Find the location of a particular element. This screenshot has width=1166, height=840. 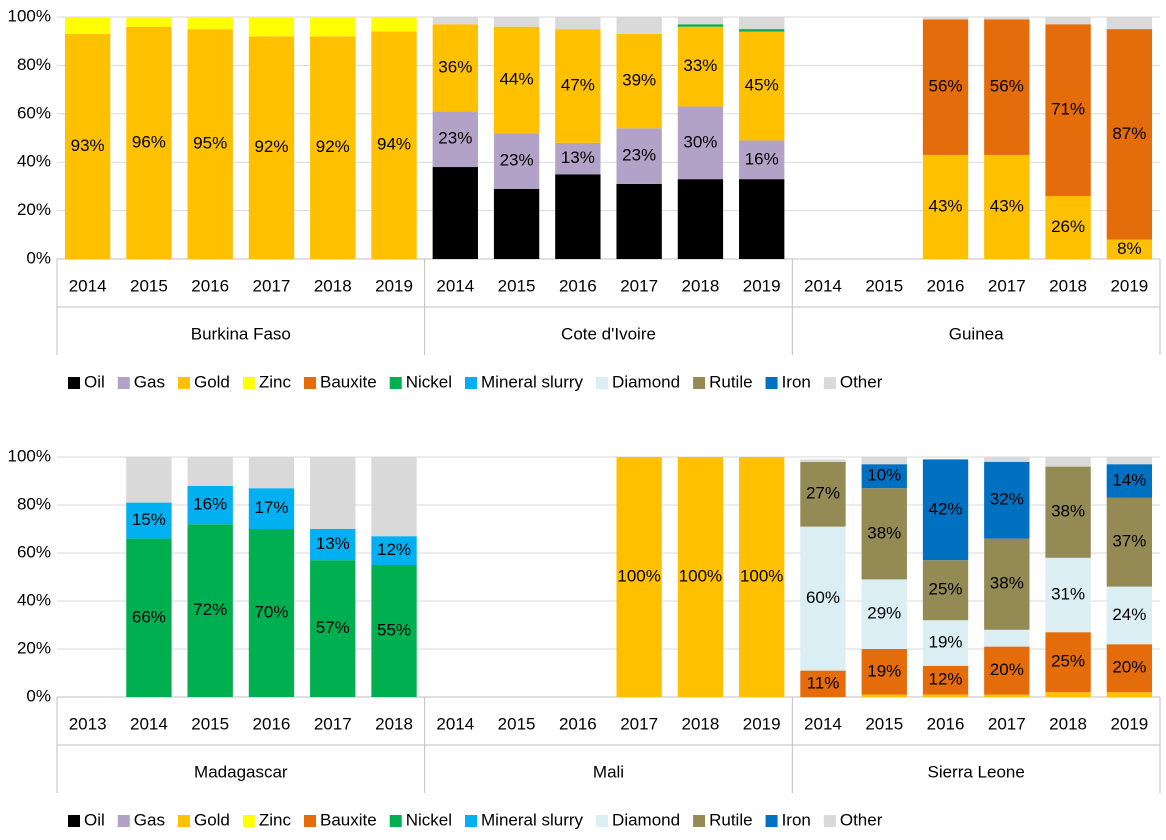

data-label: 12% is located at coordinates (394, 549).